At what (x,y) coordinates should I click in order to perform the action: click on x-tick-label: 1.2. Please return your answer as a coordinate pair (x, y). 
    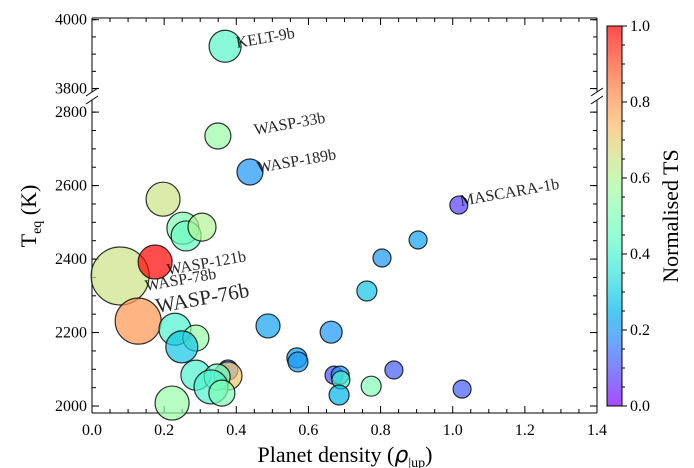
    Looking at the image, I should click on (525, 430).